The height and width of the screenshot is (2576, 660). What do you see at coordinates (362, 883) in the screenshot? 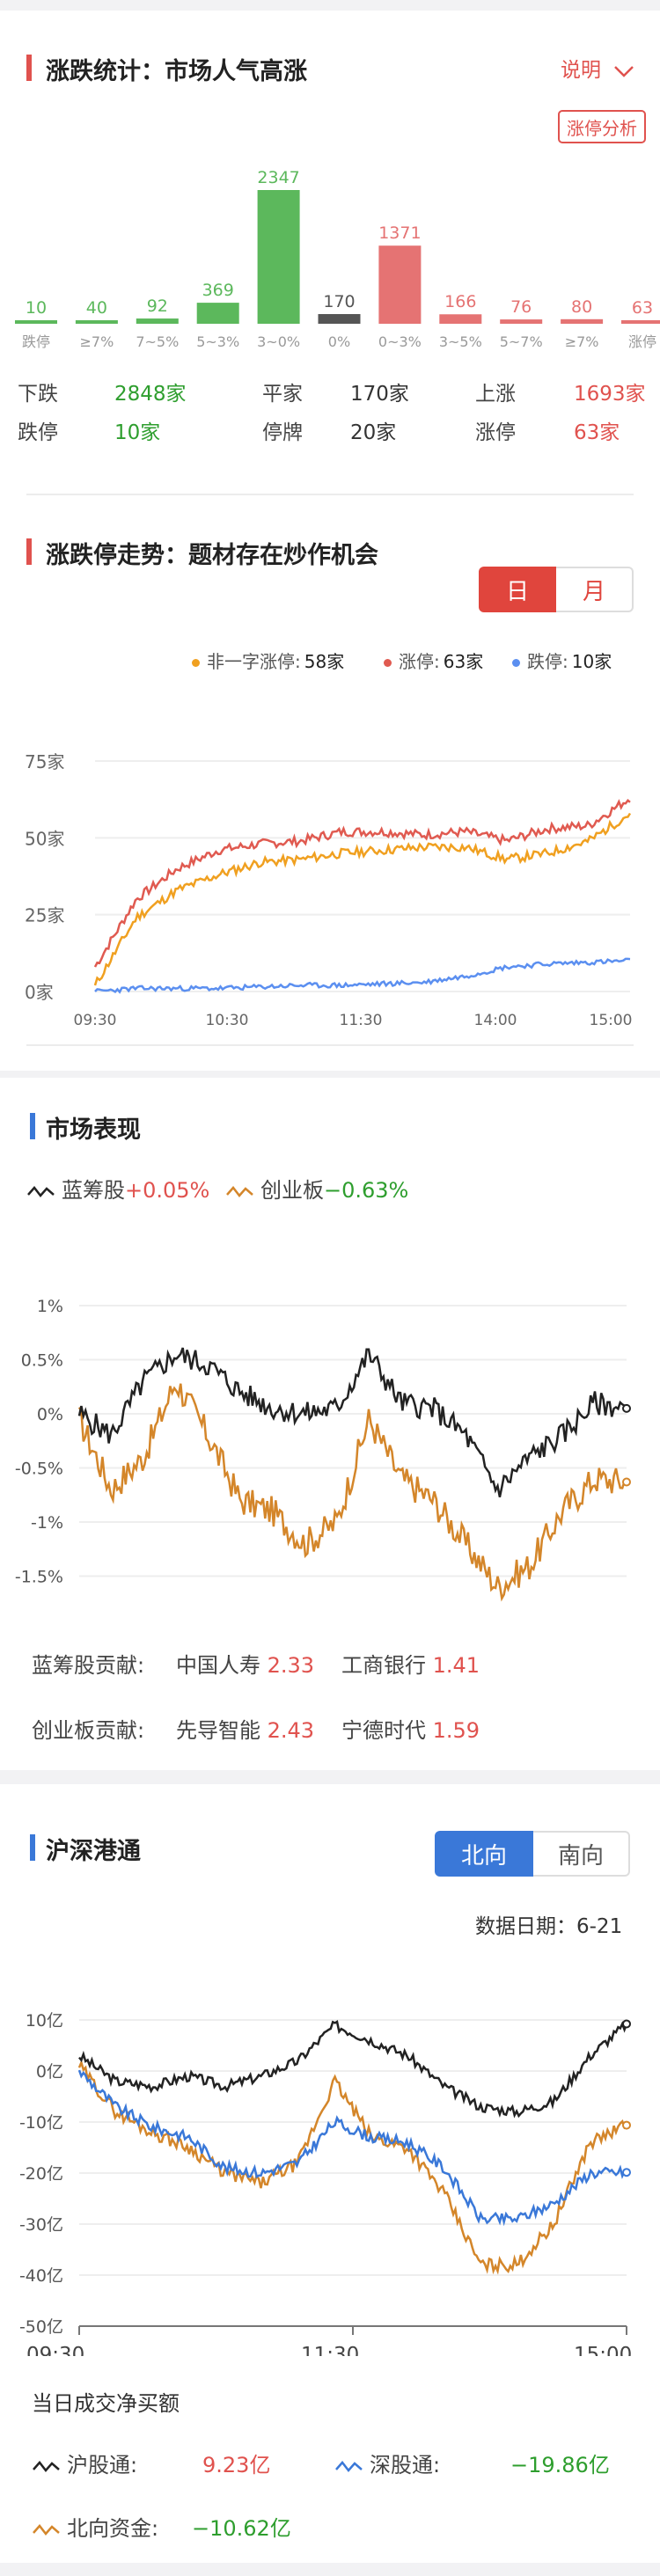
I see `up-limit-line` at bounding box center [362, 883].